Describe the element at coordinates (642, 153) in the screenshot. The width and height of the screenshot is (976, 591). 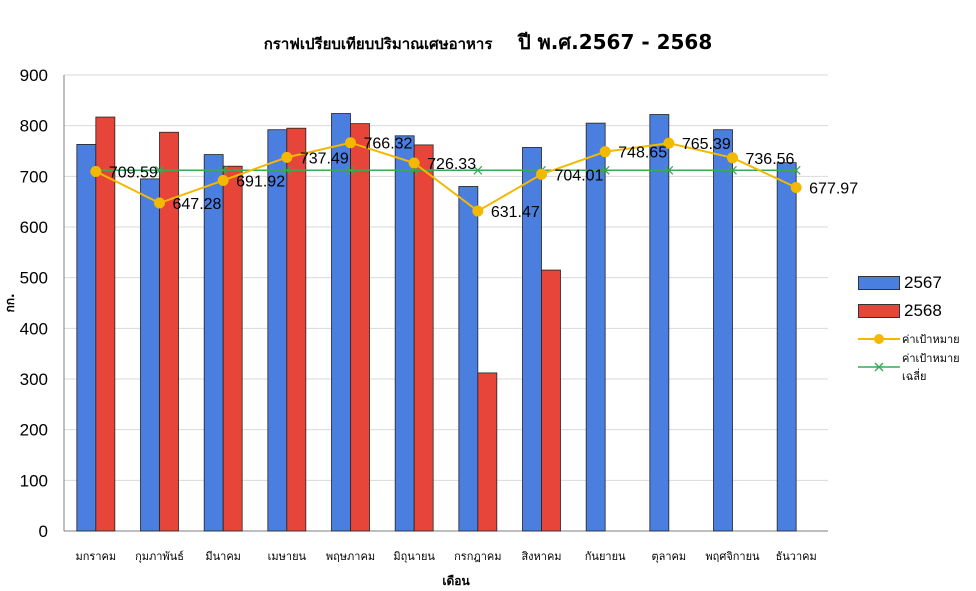
I see `target-data-label: 748.65` at that location.